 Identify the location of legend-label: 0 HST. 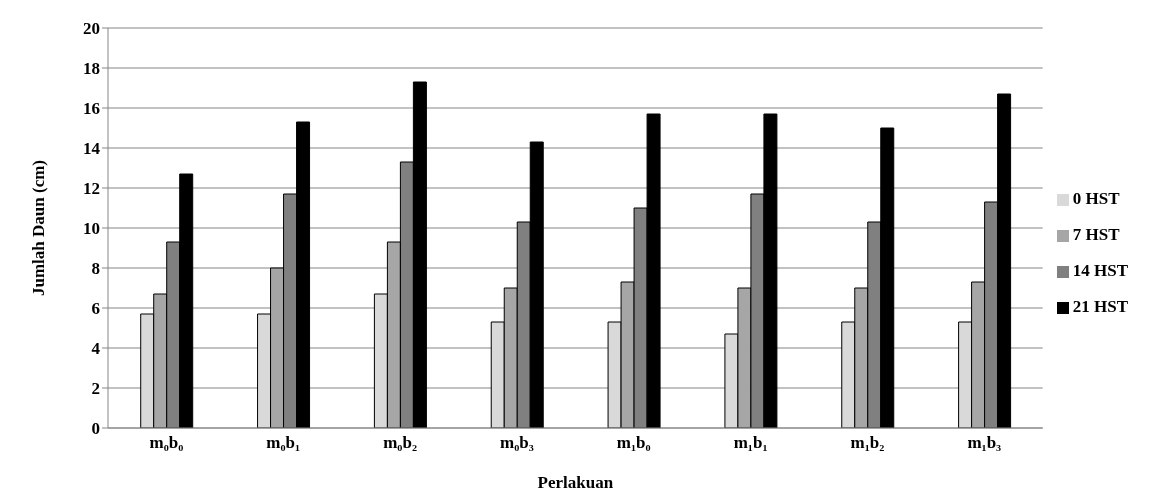
(1096, 198).